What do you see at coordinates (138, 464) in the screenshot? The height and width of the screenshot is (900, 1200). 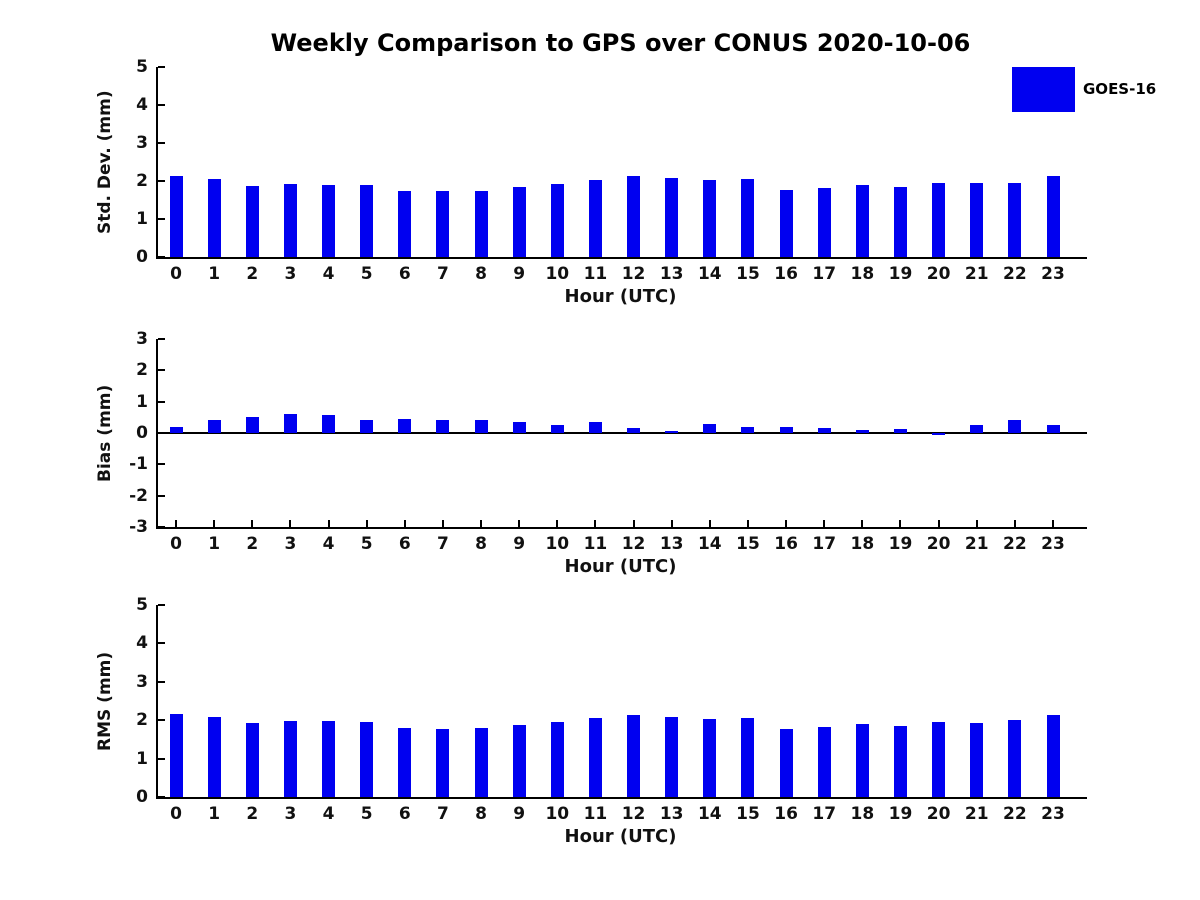 I see `y-tick-label: -1` at bounding box center [138, 464].